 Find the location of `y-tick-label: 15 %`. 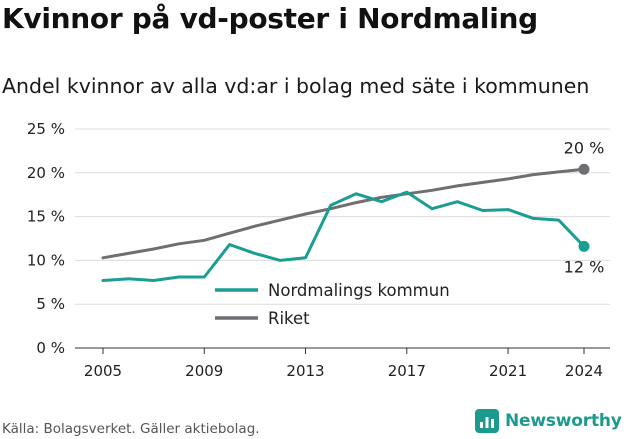

y-tick-label: 15 % is located at coordinates (46, 217).